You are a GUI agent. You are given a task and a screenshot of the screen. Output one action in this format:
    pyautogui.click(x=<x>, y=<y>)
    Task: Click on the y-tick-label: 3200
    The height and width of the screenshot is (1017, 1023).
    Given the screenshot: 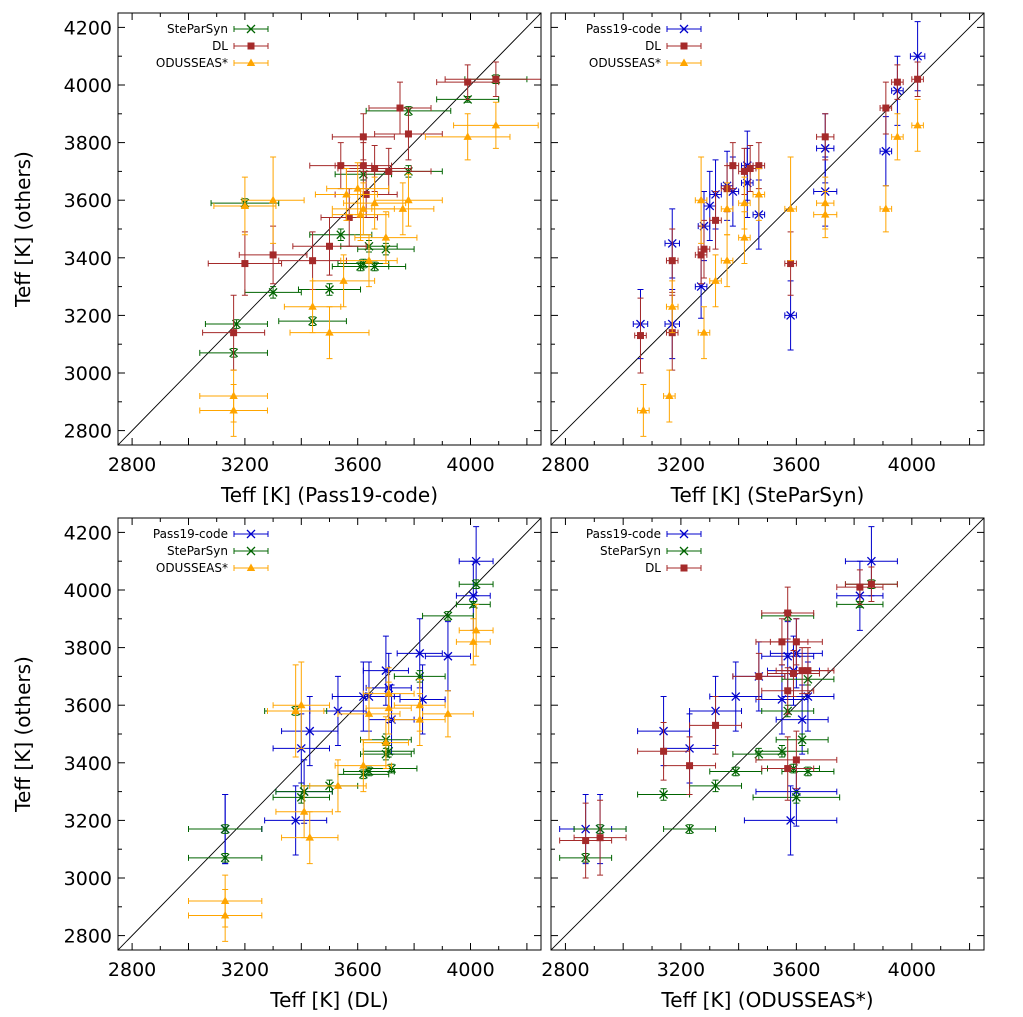 What is the action you would take?
    pyautogui.click(x=88, y=316)
    